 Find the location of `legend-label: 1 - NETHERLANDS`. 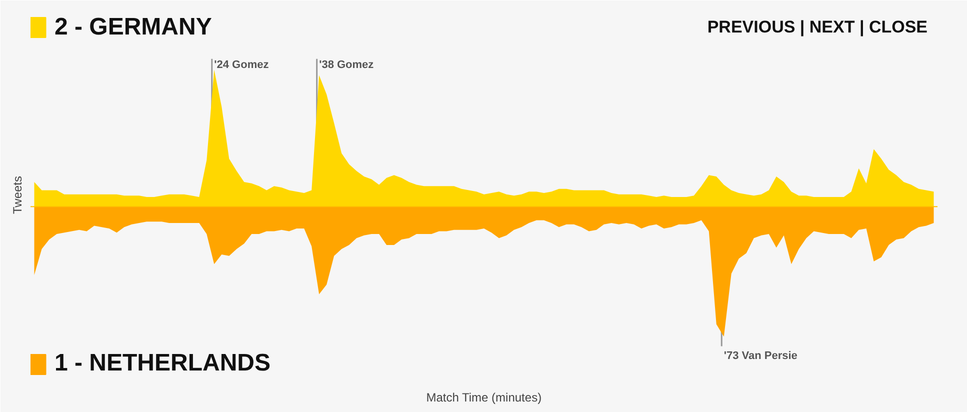

legend-label: 1 - NETHERLANDS is located at coordinates (162, 363).